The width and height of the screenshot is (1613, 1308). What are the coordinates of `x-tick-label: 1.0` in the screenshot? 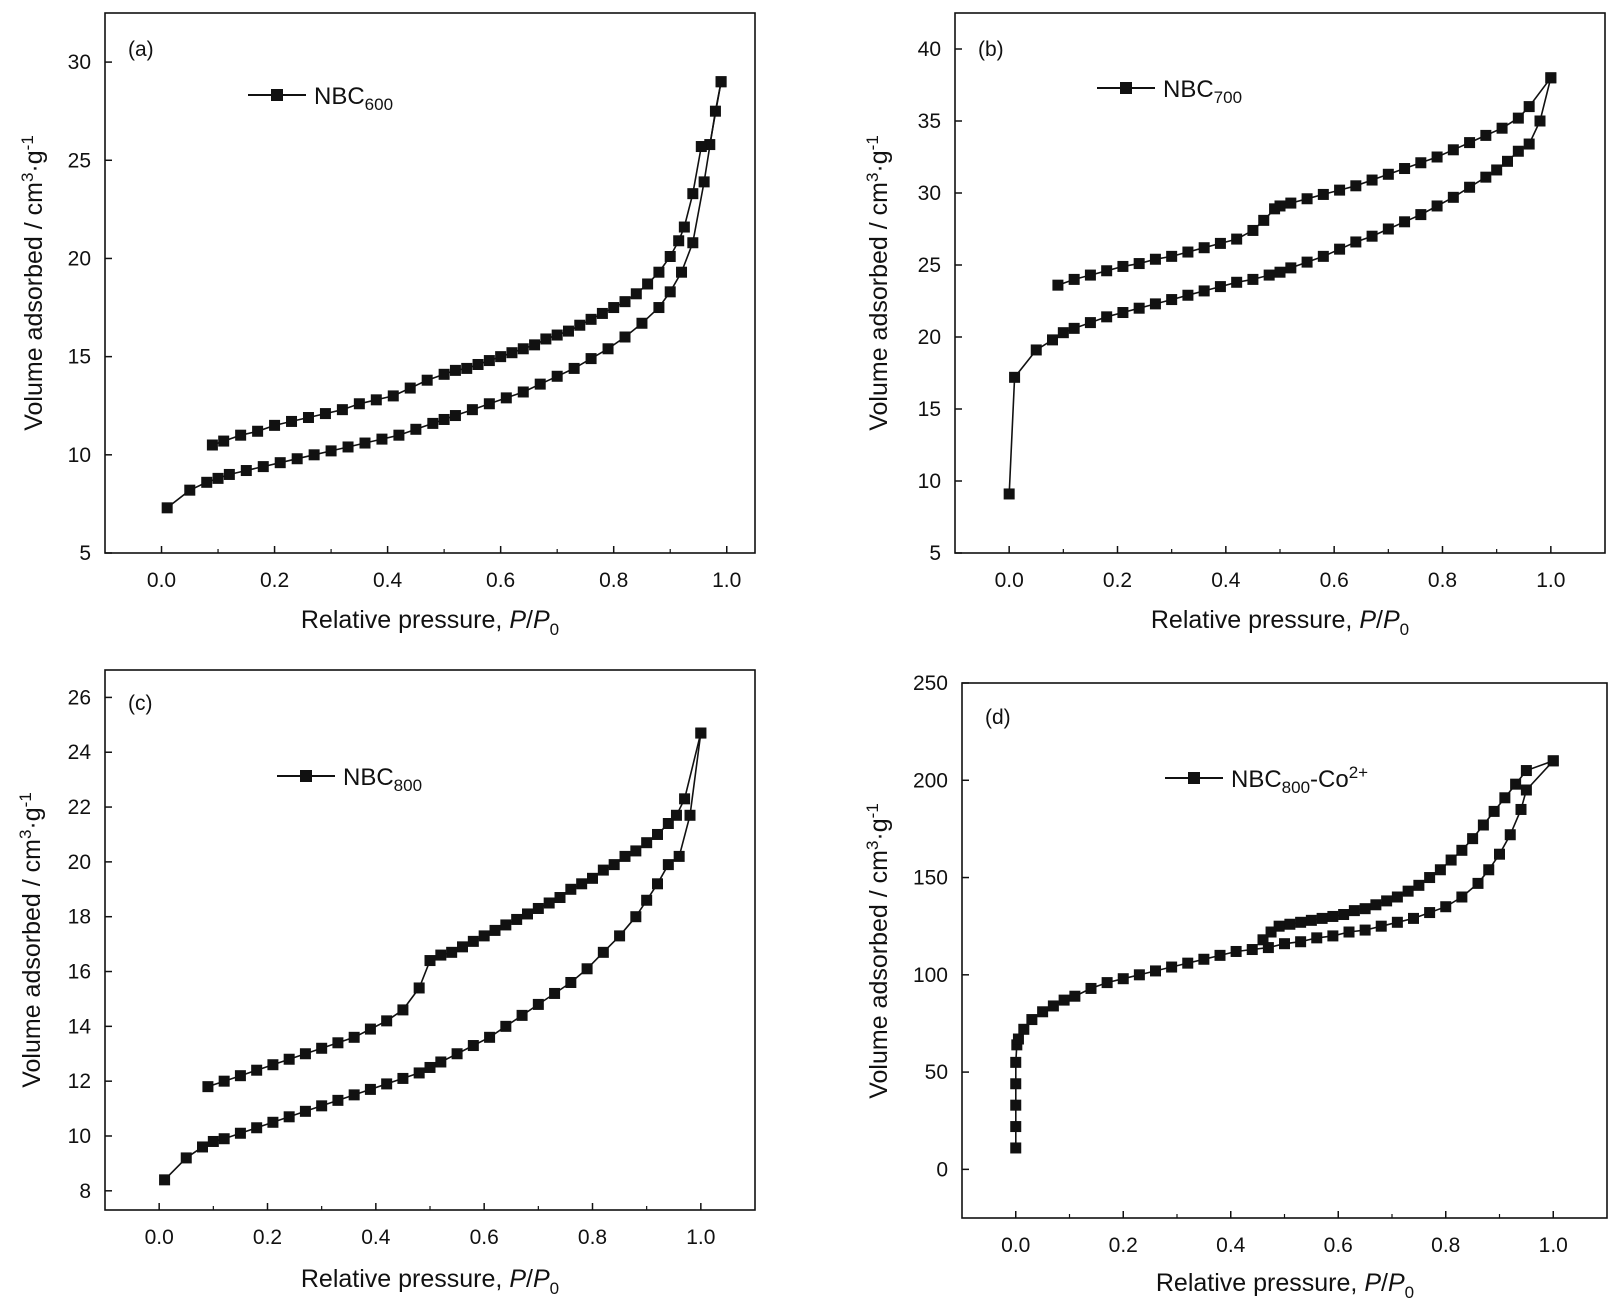 It's located at (726, 580).